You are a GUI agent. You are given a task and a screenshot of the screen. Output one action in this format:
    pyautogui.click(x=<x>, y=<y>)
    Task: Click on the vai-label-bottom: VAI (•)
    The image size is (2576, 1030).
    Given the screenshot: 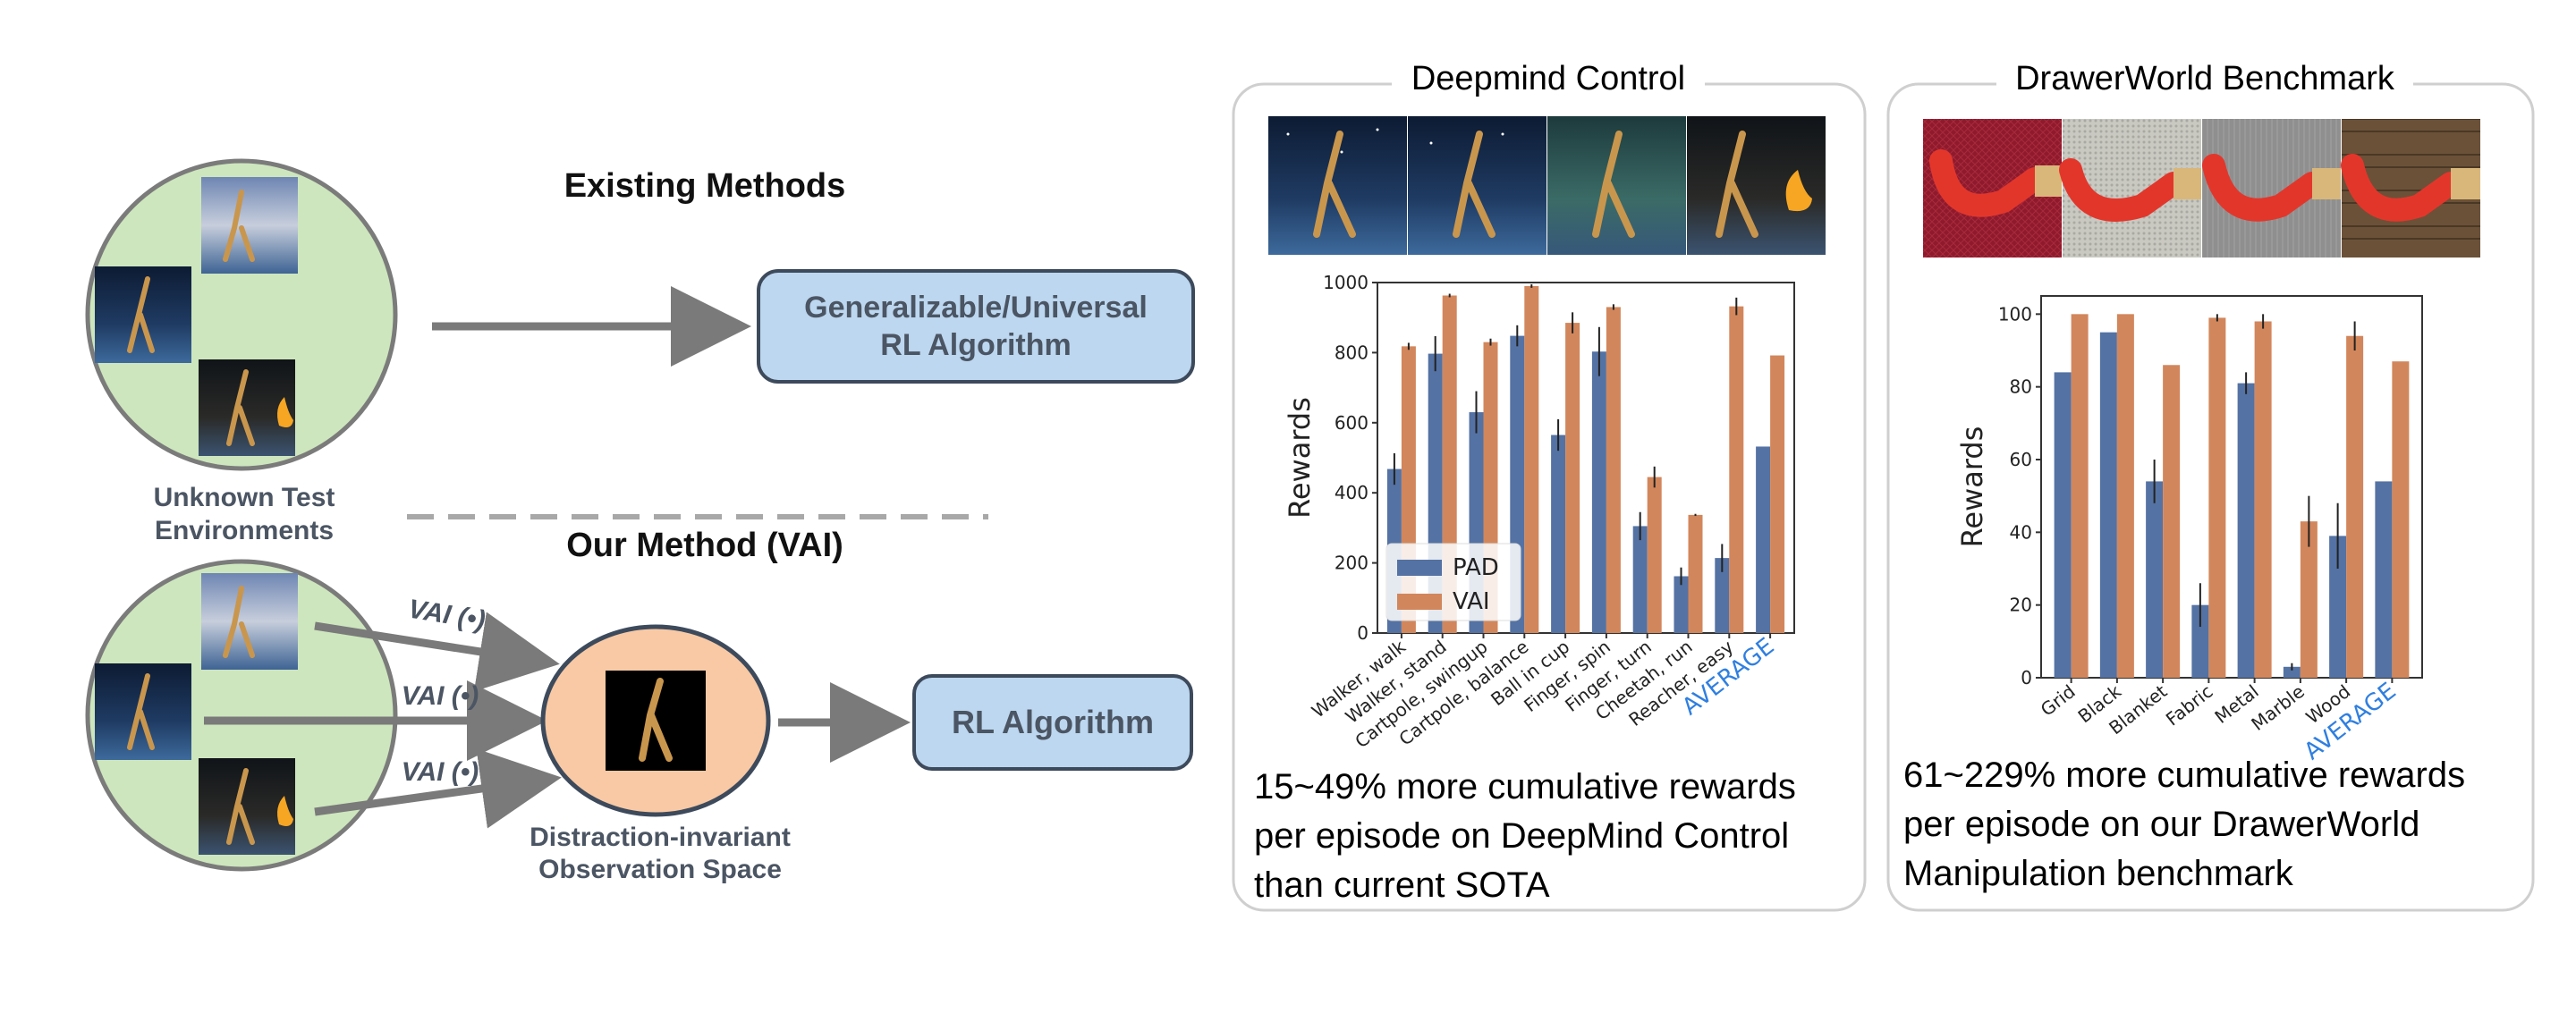 What is the action you would take?
    pyautogui.click(x=440, y=772)
    